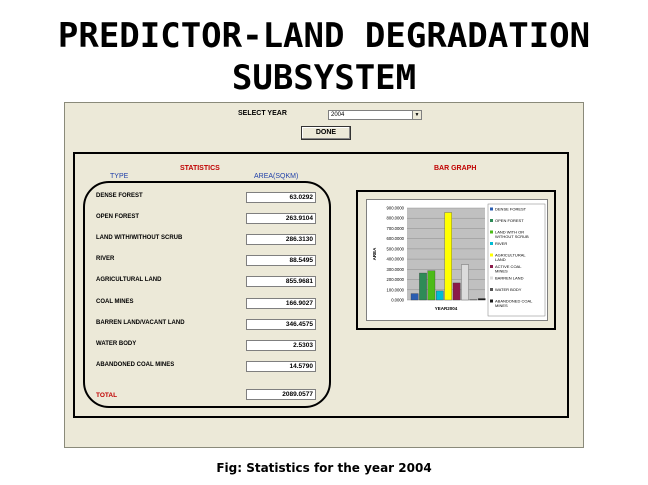 This screenshot has height=485, width=648. Describe the element at coordinates (107, 395) in the screenshot. I see `total-label: TOTAL` at that location.